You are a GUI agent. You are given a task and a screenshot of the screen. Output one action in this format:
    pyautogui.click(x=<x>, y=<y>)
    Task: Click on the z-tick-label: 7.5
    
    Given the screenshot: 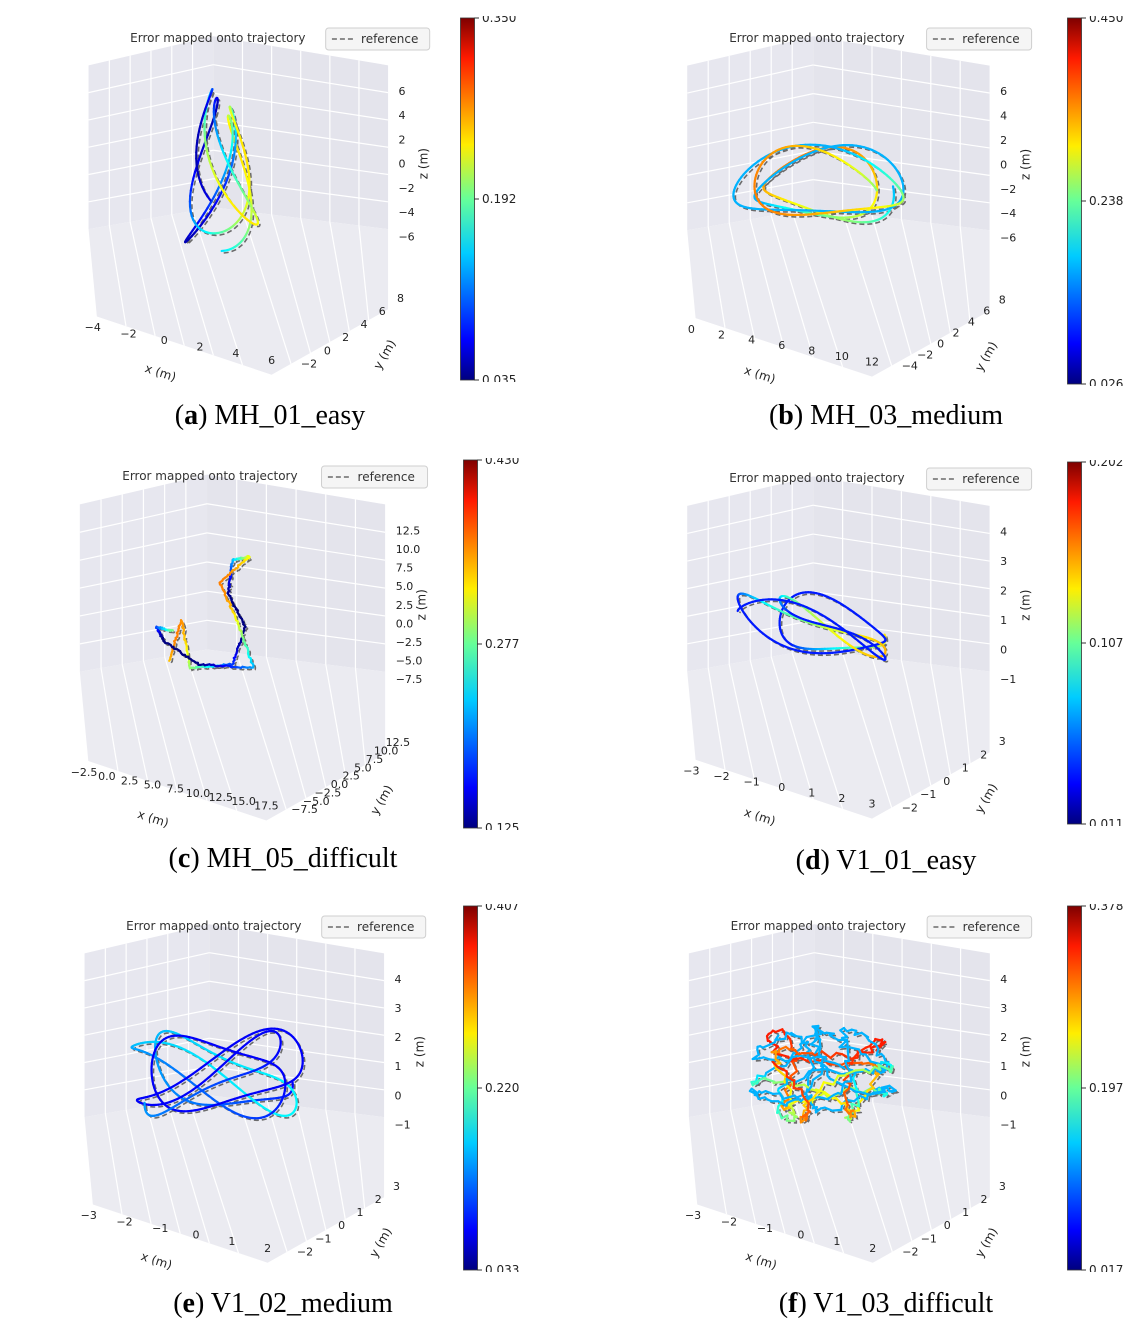 What is the action you would take?
    pyautogui.click(x=405, y=568)
    